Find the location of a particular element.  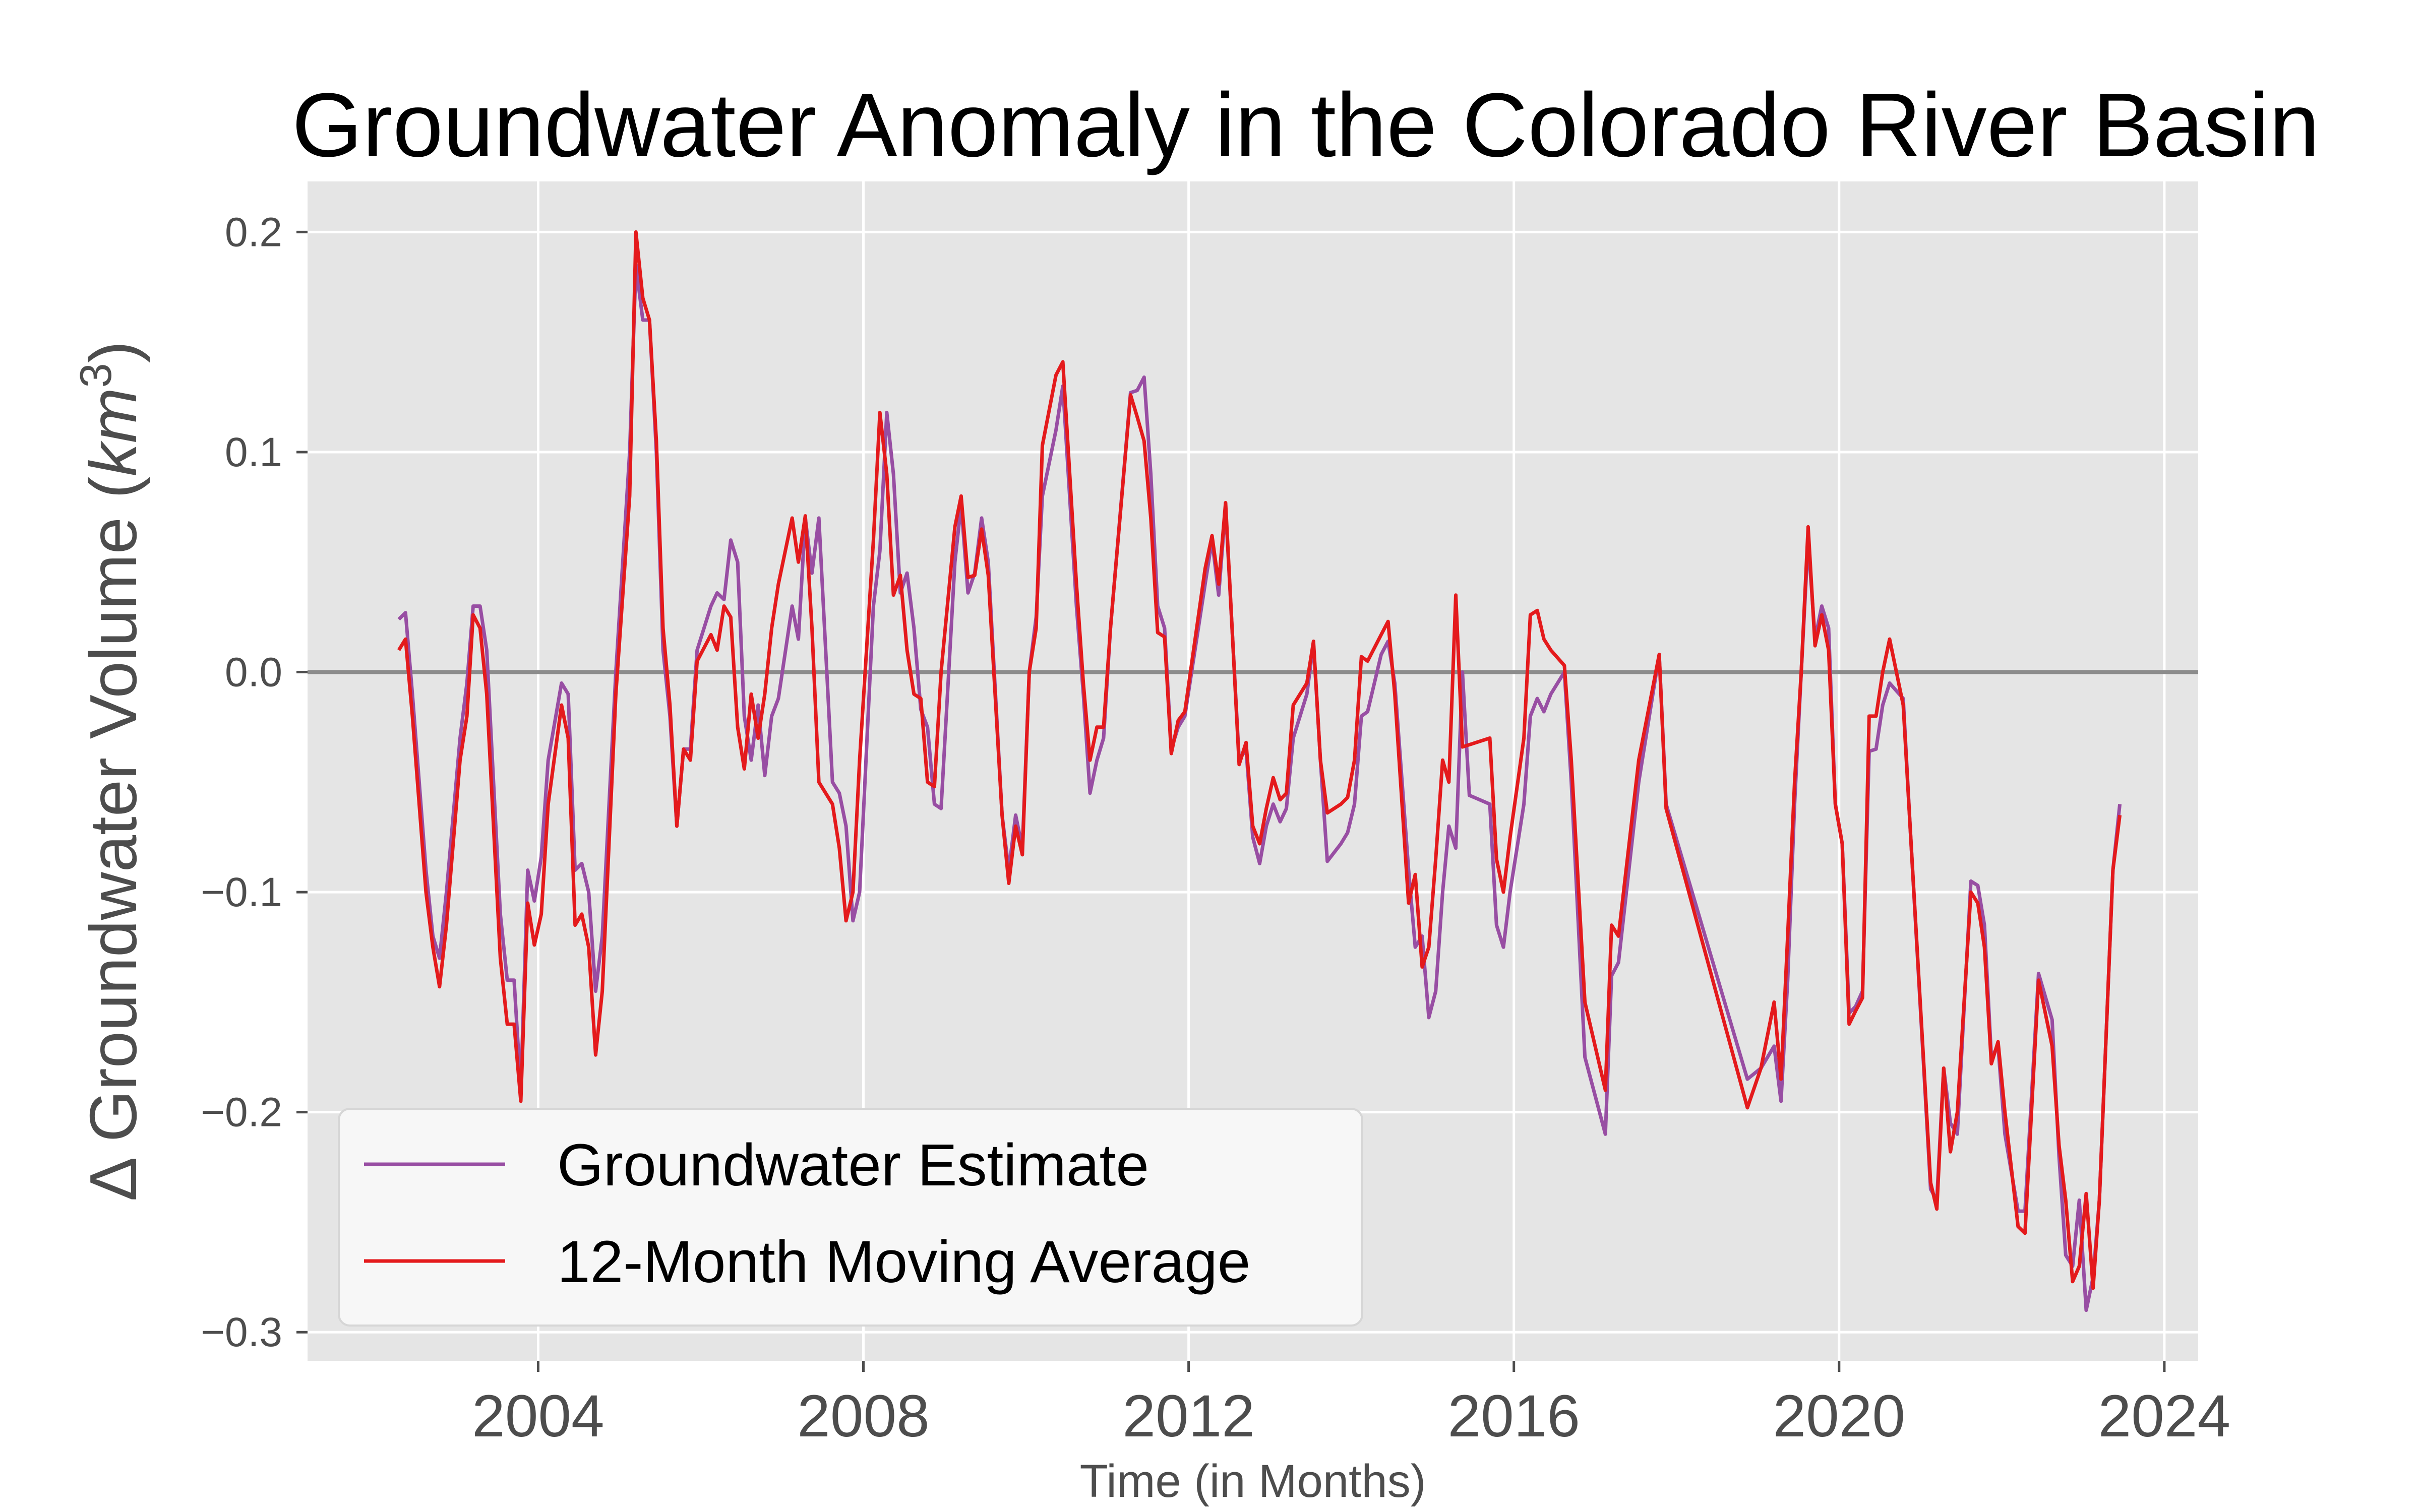

tick-label-y-0: 0.0 is located at coordinates (253, 673).